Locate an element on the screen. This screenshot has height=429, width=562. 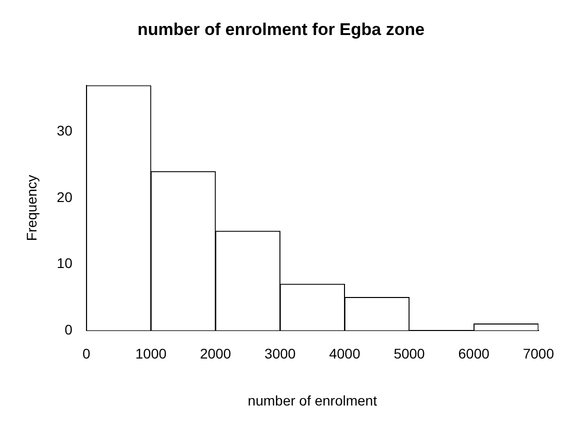
x-tick-label: 6000 is located at coordinates (474, 354).